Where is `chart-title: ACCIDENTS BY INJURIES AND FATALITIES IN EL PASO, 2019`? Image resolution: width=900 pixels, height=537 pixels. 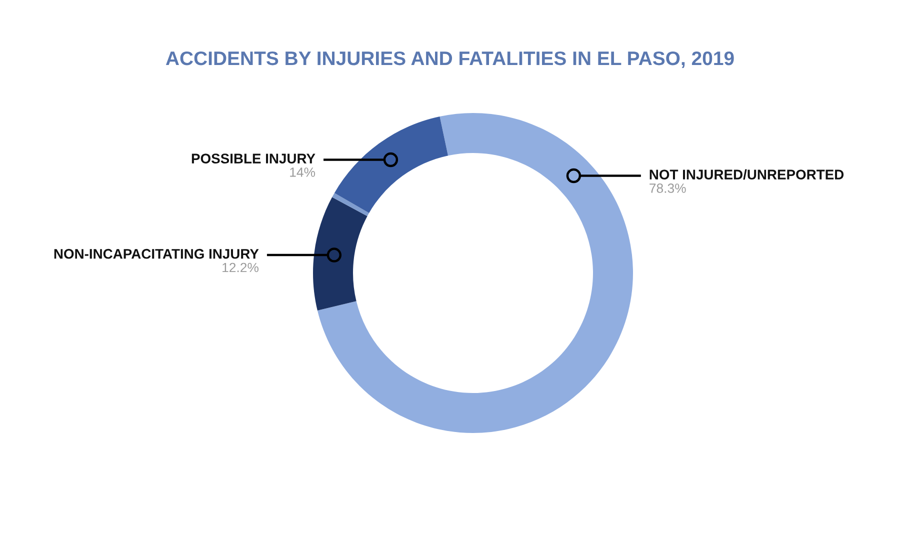 chart-title: ACCIDENTS BY INJURIES AND FATALITIES IN EL PASO, 2019 is located at coordinates (450, 59).